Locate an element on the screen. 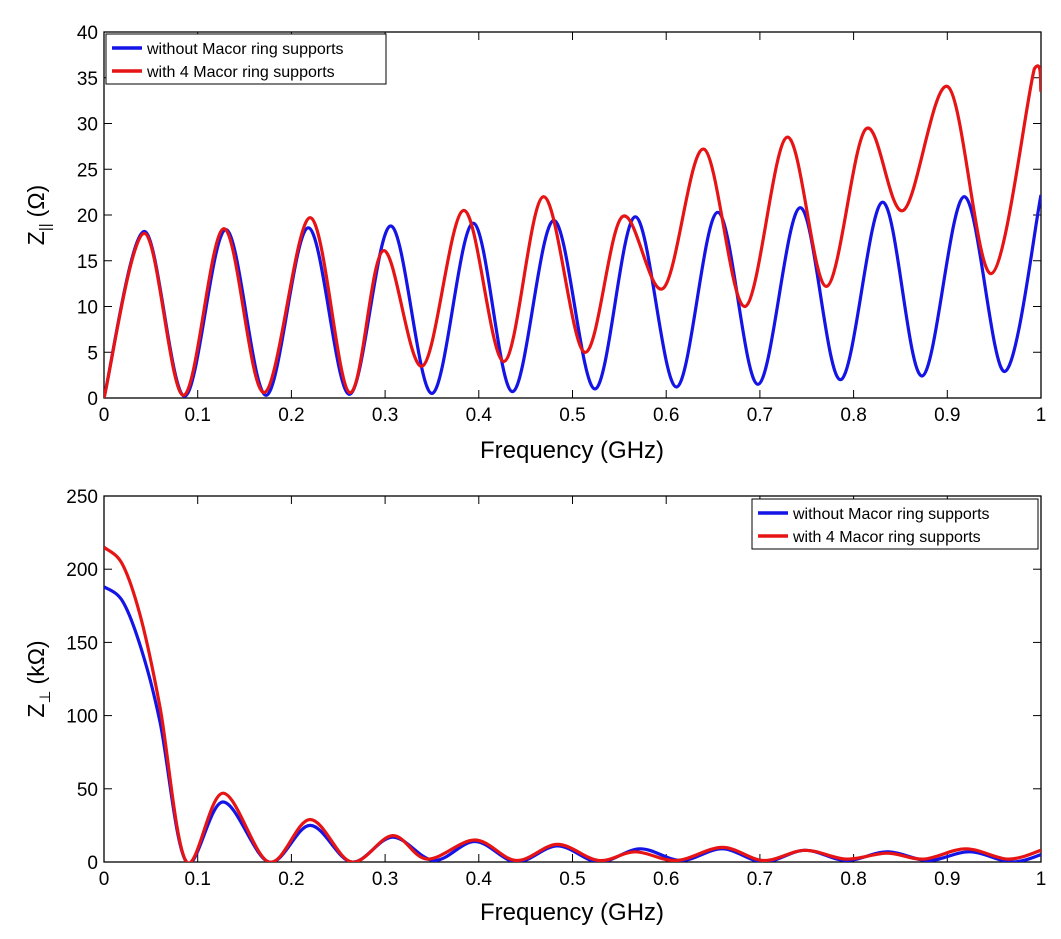  y-axis-label: Z⊥ (kΩ) is located at coordinates (38, 678).